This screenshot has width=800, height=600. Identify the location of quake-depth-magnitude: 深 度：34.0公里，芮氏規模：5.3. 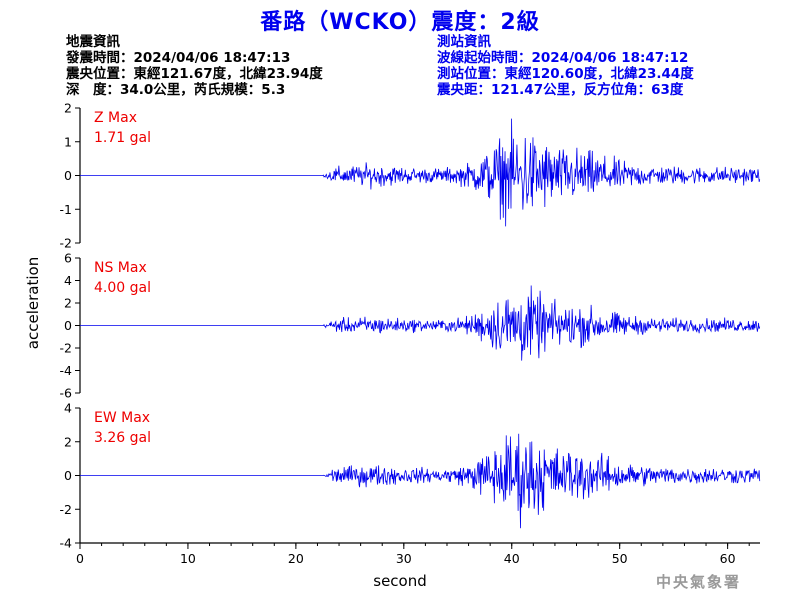
(176, 90).